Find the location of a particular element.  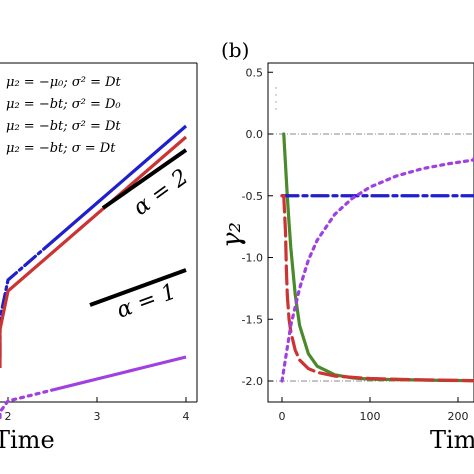

panel-b-x-tick-label: 200 is located at coordinates (458, 416).